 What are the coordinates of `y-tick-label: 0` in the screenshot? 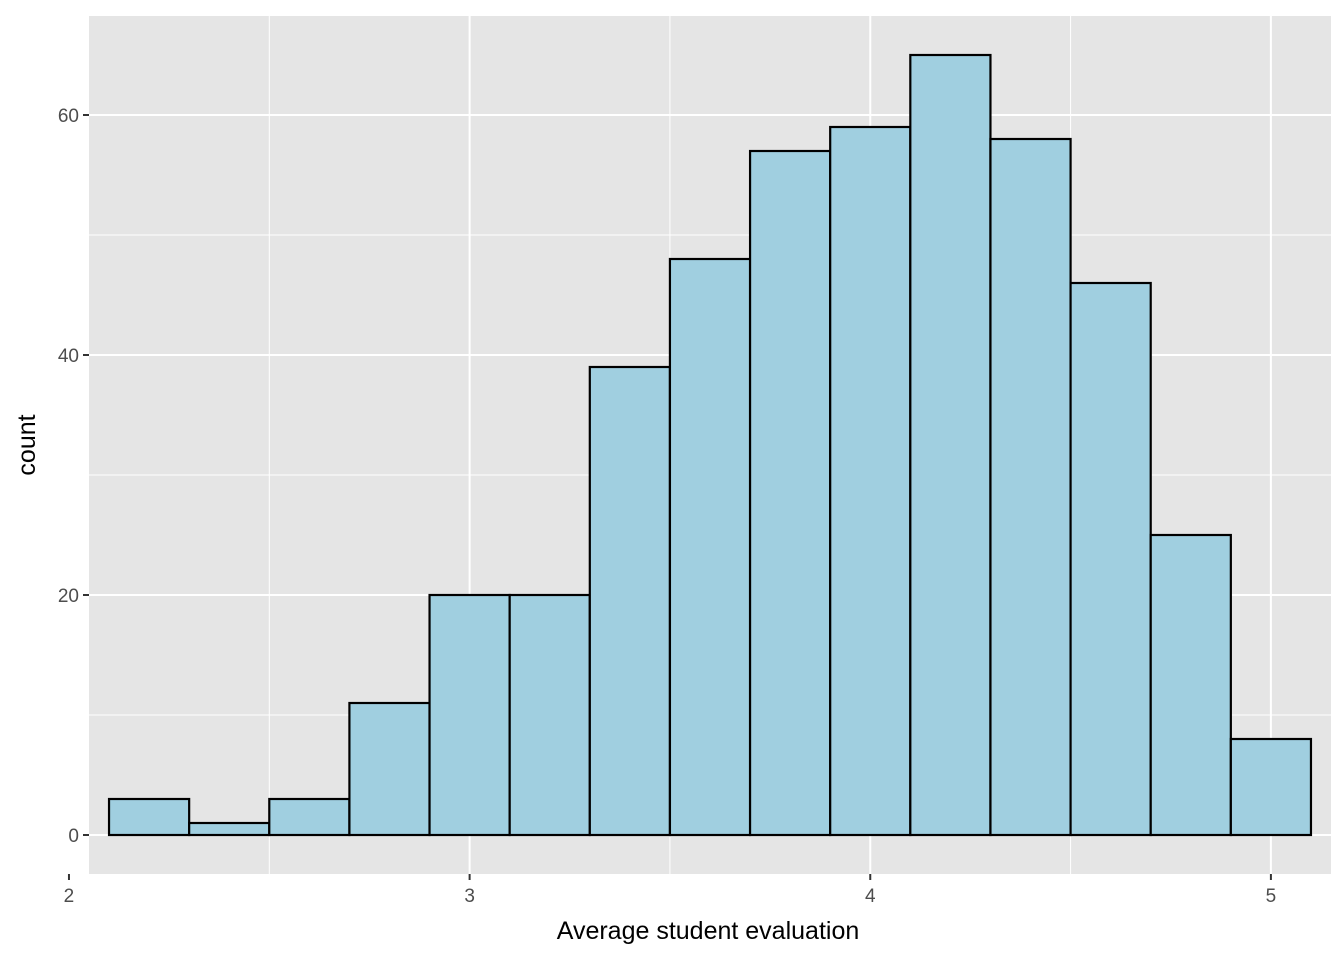 It's located at (73, 836).